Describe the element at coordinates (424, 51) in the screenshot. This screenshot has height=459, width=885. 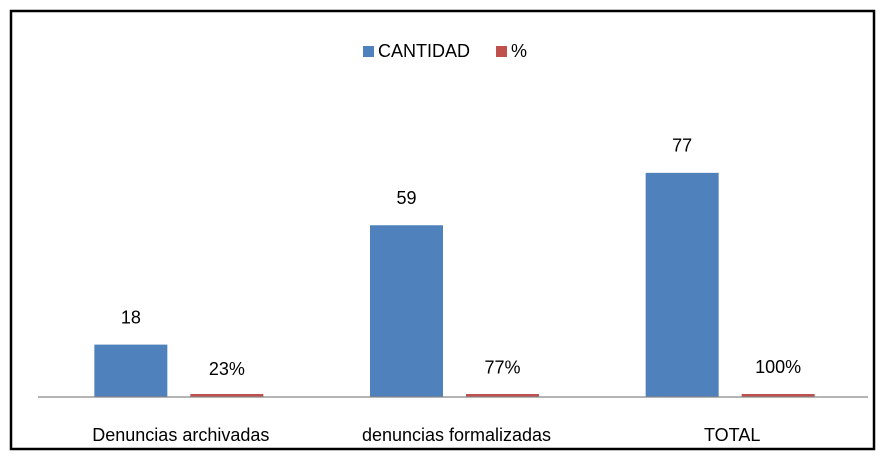
I see `legend-label: CANTIDAD` at that location.